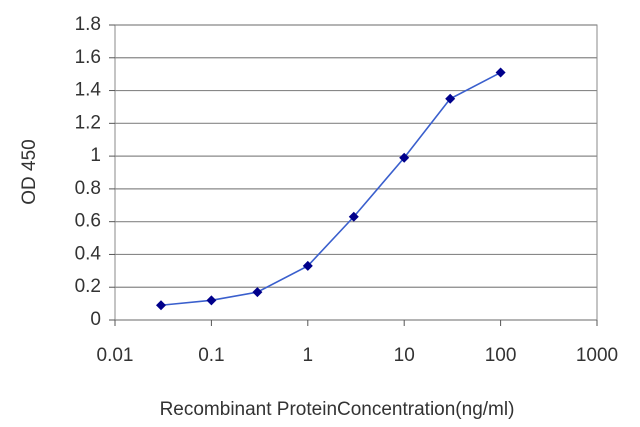  What do you see at coordinates (597, 355) in the screenshot?
I see `x-tick-label: 1000` at bounding box center [597, 355].